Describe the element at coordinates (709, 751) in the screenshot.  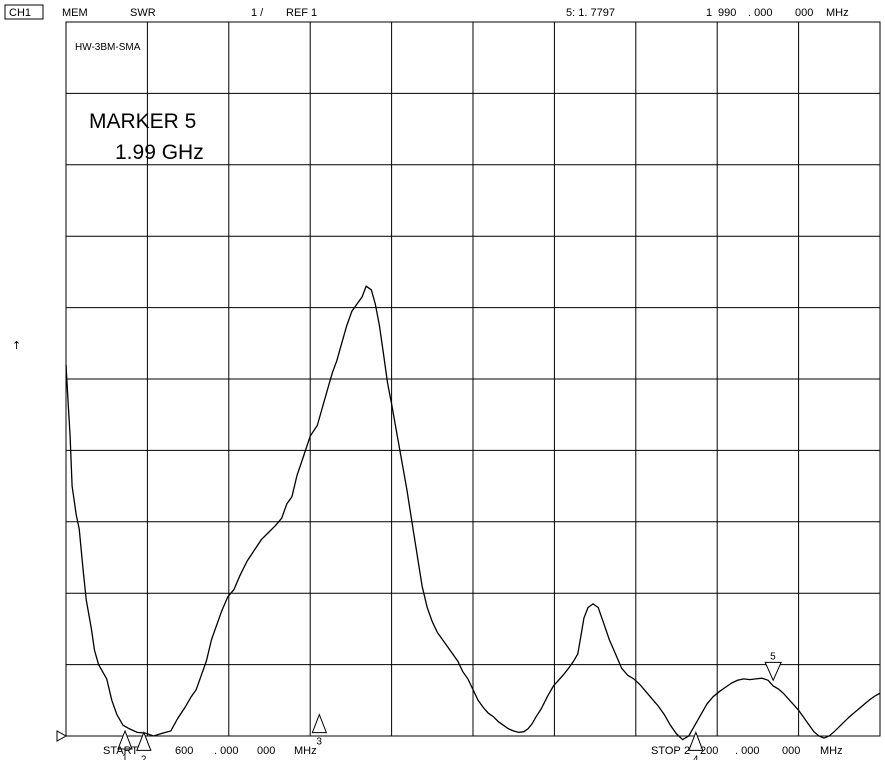
I see `stop-freq-mhz: 200` at that location.